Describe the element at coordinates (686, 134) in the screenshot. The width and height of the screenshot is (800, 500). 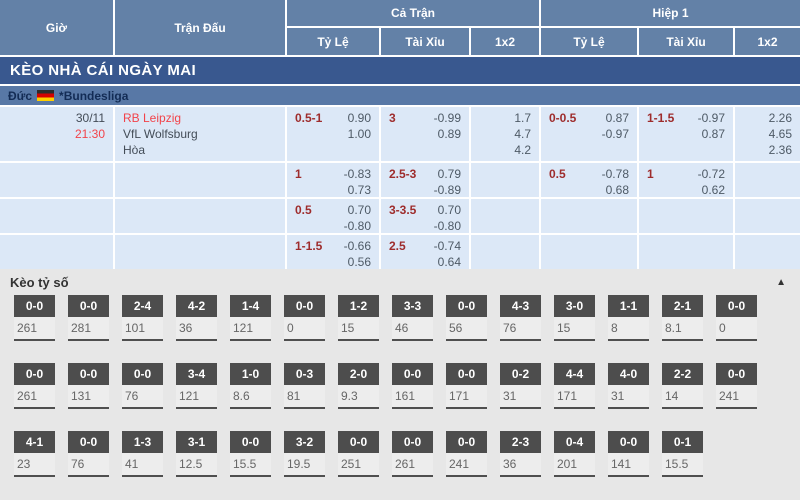
I see `h1-overunder-cell: 1-1.5 -0.97 0.87` at that location.